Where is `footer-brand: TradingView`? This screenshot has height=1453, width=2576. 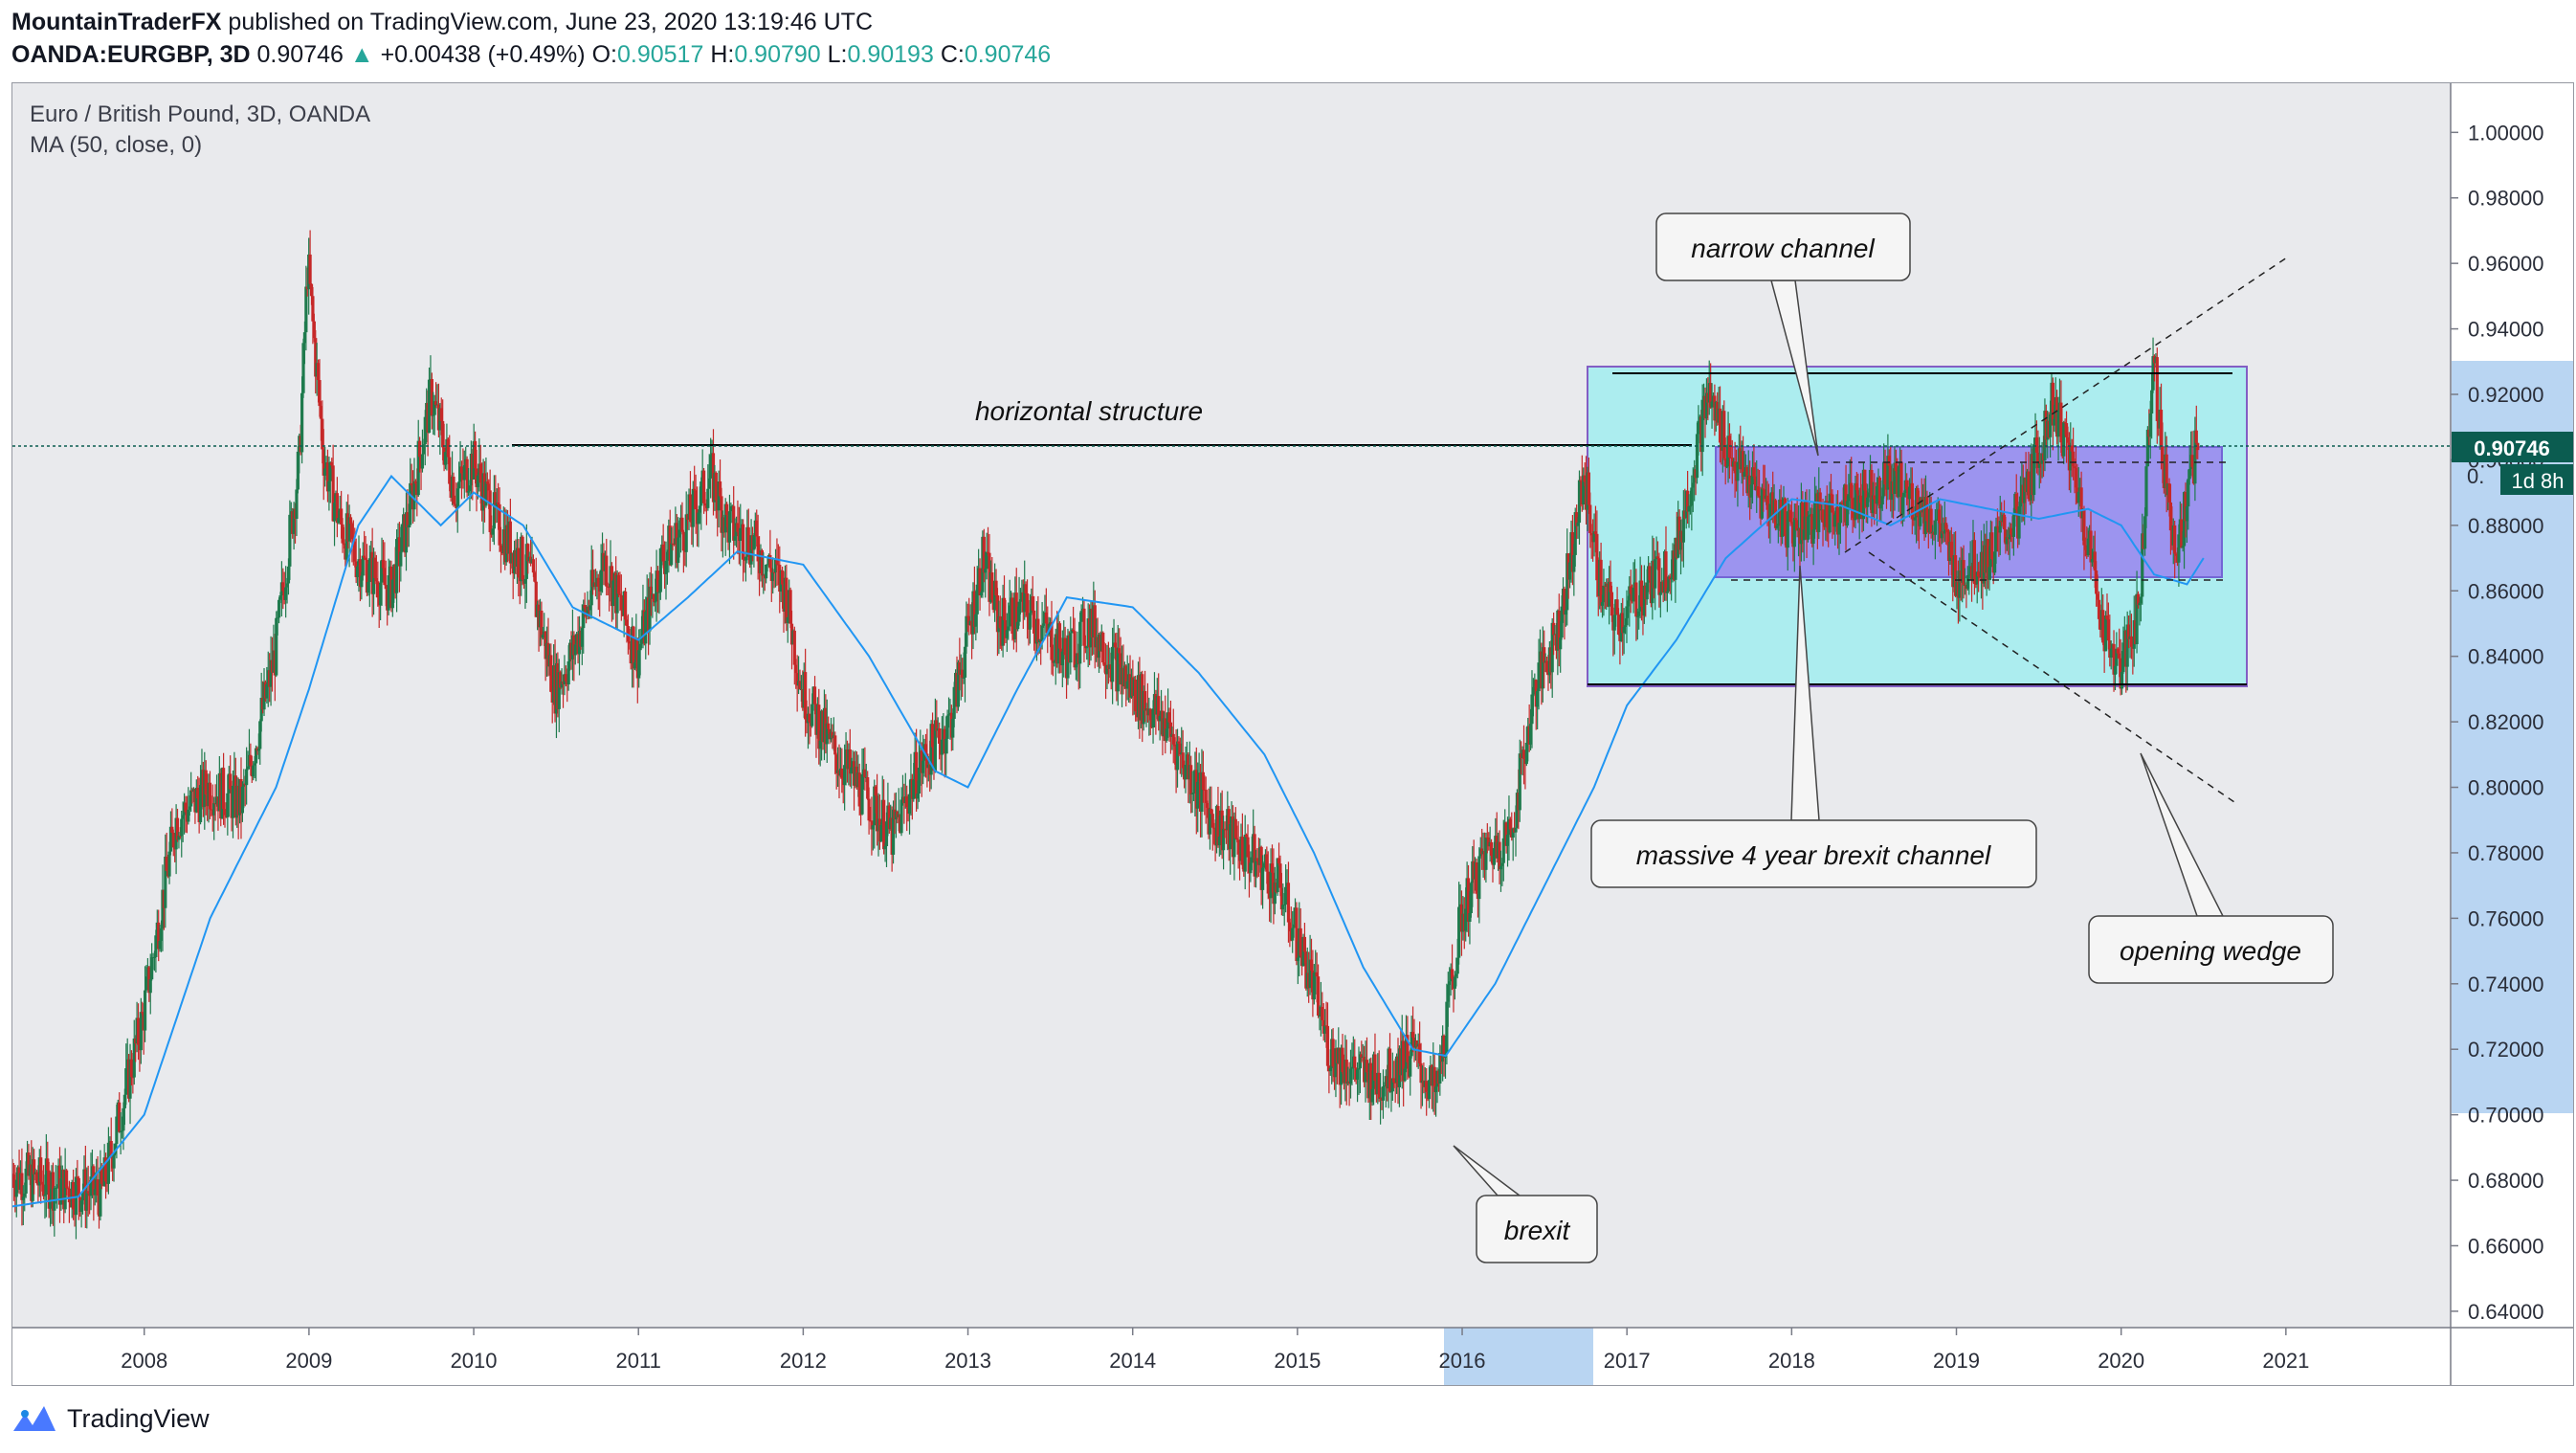
footer-brand: TradingView is located at coordinates (138, 1418).